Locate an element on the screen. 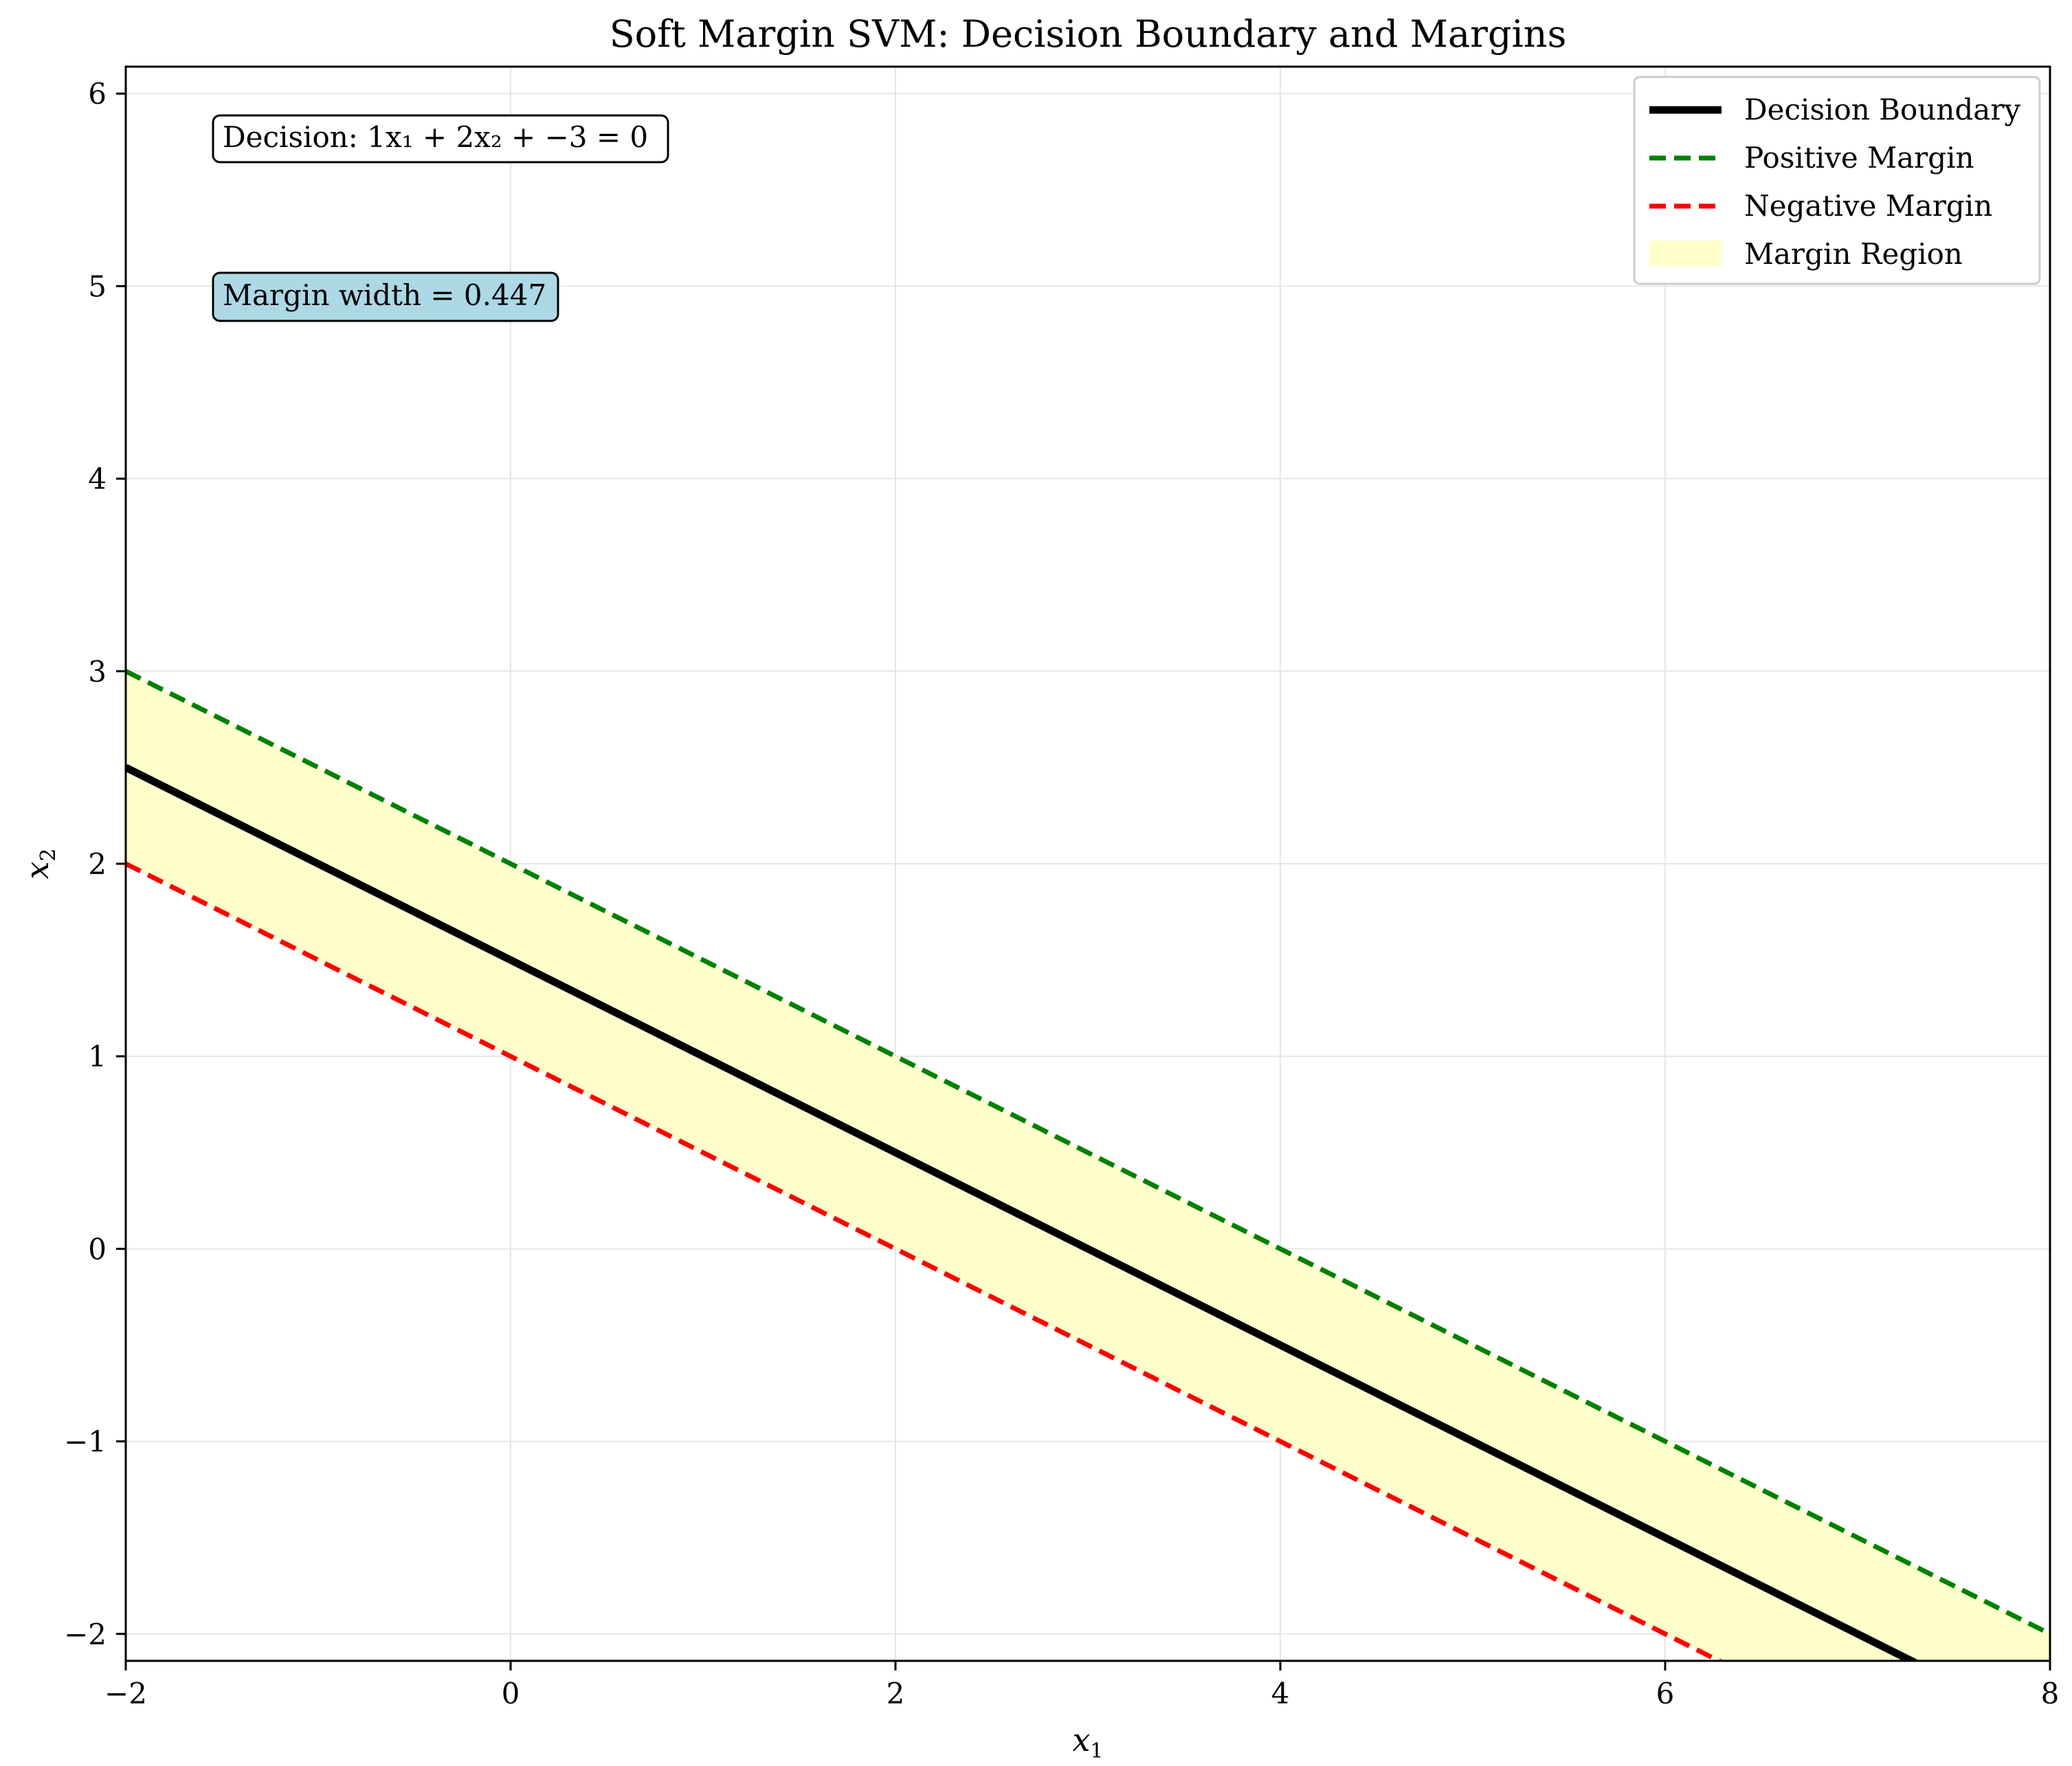  legend-frame is located at coordinates (1837, 180).